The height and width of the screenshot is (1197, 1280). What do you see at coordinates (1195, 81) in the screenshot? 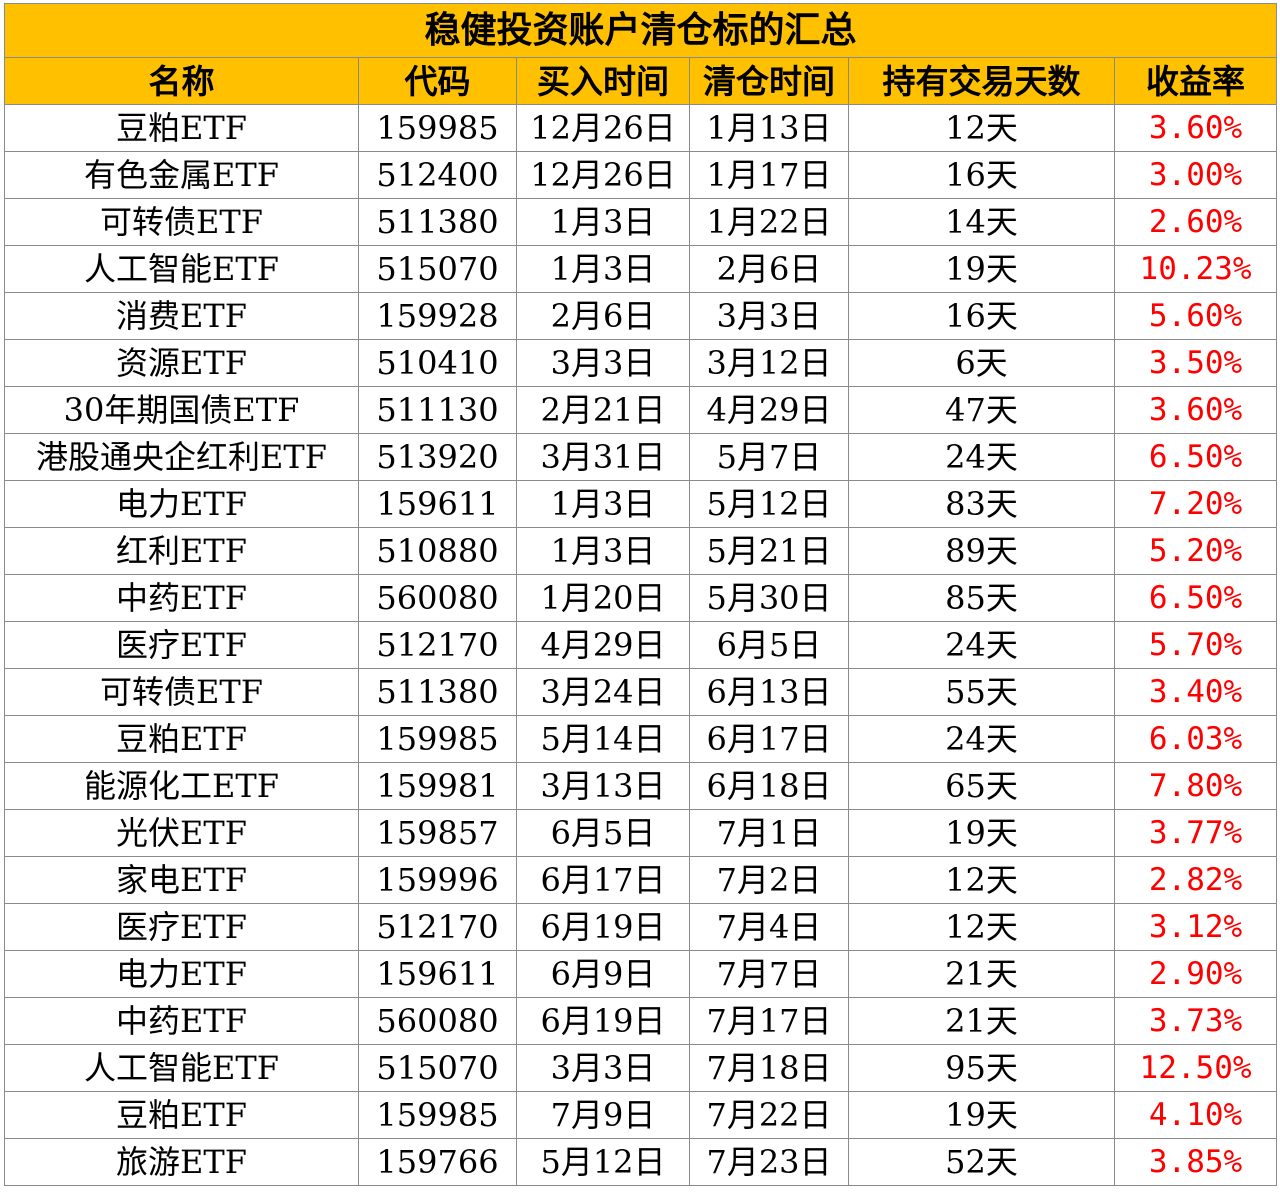
I see `header-return: 收益率` at bounding box center [1195, 81].